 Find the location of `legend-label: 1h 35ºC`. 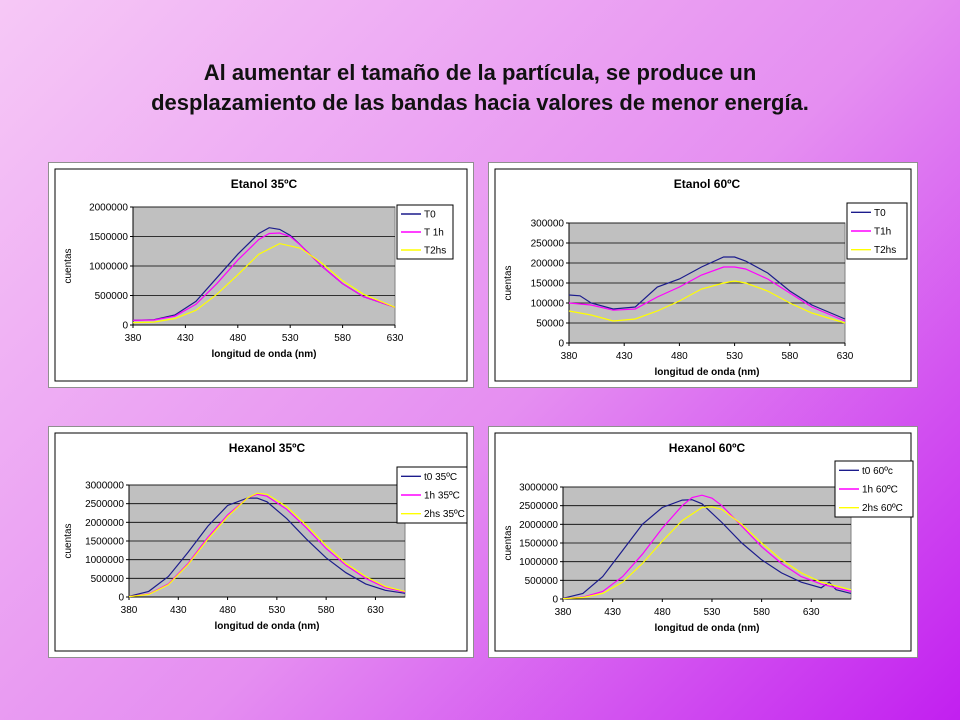

legend-label: 1h 35ºC is located at coordinates (442, 496).